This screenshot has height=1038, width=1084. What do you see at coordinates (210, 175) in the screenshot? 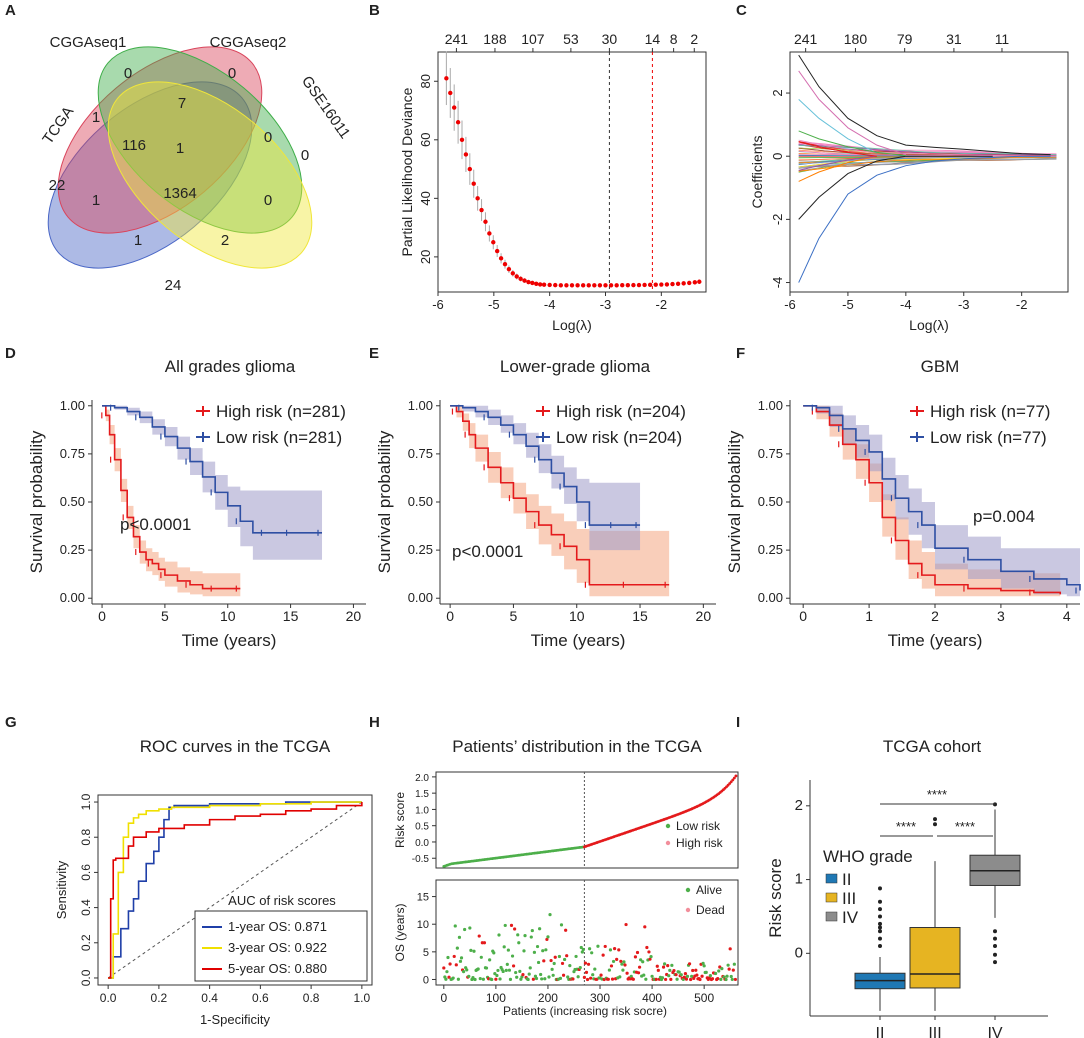
I see `venn-set-GSE16011` at bounding box center [210, 175].